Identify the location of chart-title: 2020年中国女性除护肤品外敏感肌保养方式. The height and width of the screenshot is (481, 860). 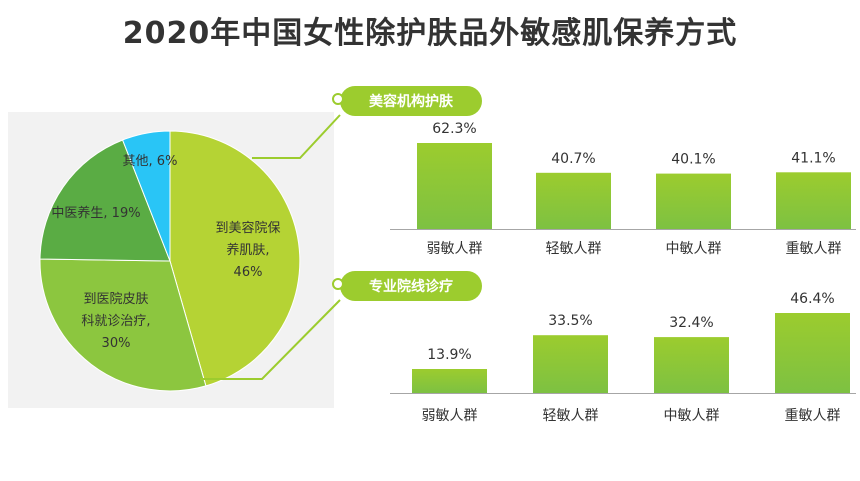
(430, 33).